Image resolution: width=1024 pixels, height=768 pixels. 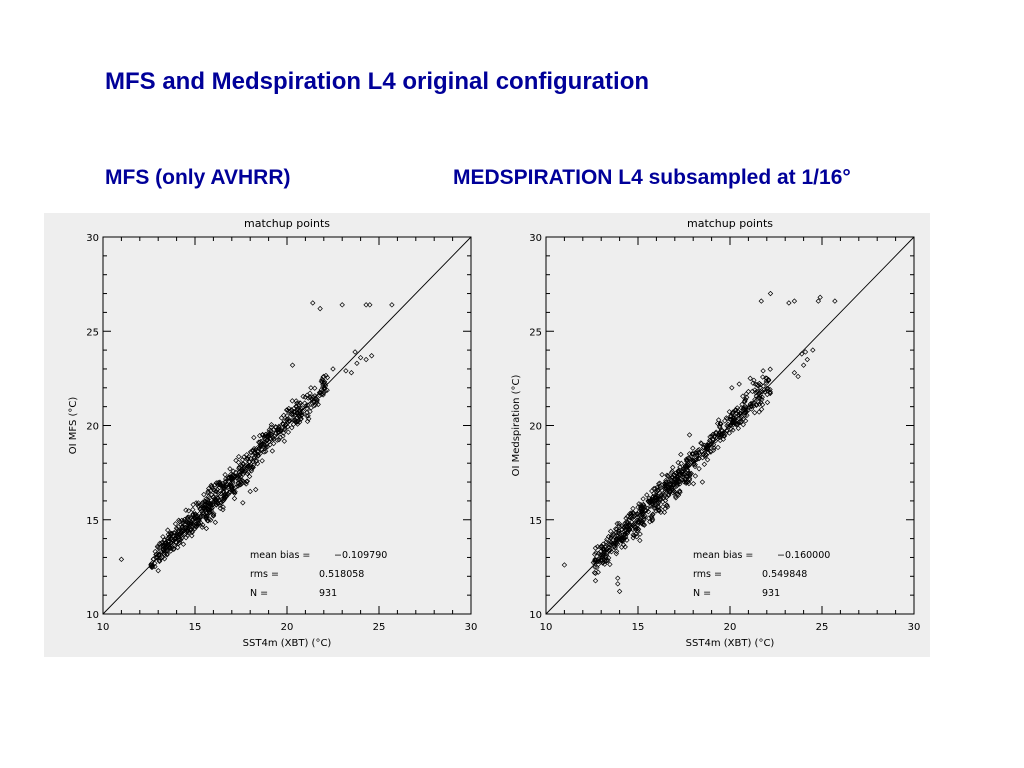 I want to click on y-tick-label: 15, so click(x=535, y=521).